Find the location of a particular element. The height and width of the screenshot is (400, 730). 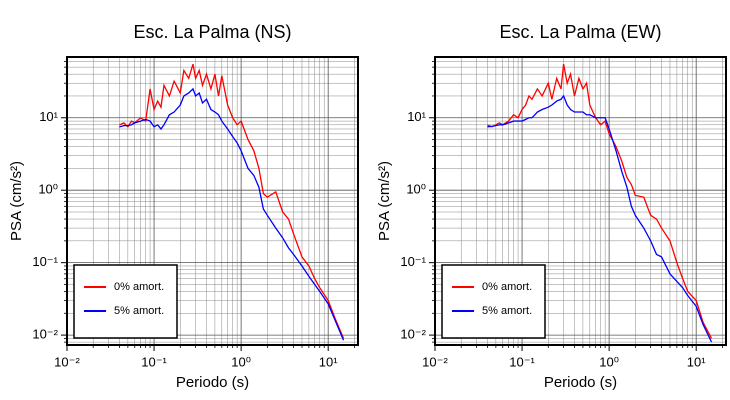

chart-title: Esc. La Palma (EW) is located at coordinates (580, 32).